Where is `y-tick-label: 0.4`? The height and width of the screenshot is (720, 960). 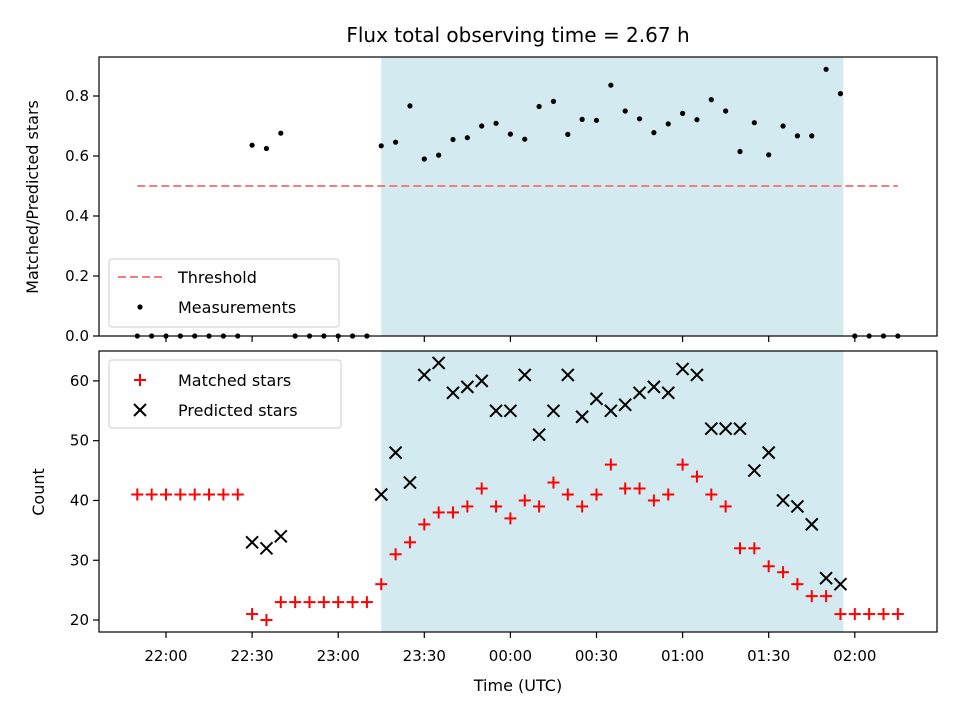
y-tick-label: 0.4 is located at coordinates (77, 216).